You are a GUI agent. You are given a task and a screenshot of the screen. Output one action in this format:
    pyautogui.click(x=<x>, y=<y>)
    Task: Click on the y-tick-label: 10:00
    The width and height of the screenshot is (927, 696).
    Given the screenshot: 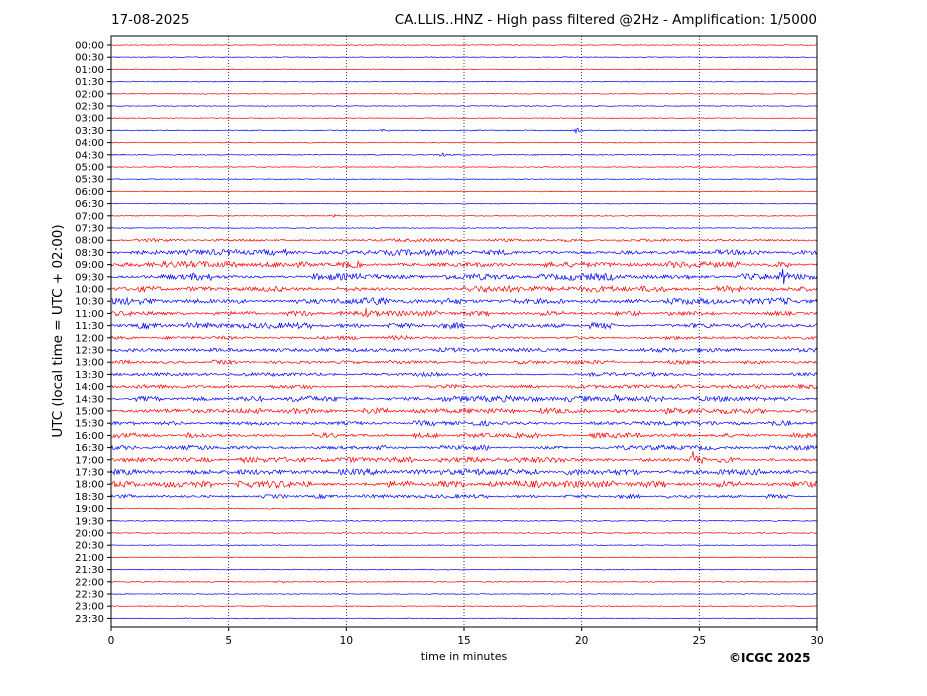 What is the action you would take?
    pyautogui.click(x=89, y=290)
    